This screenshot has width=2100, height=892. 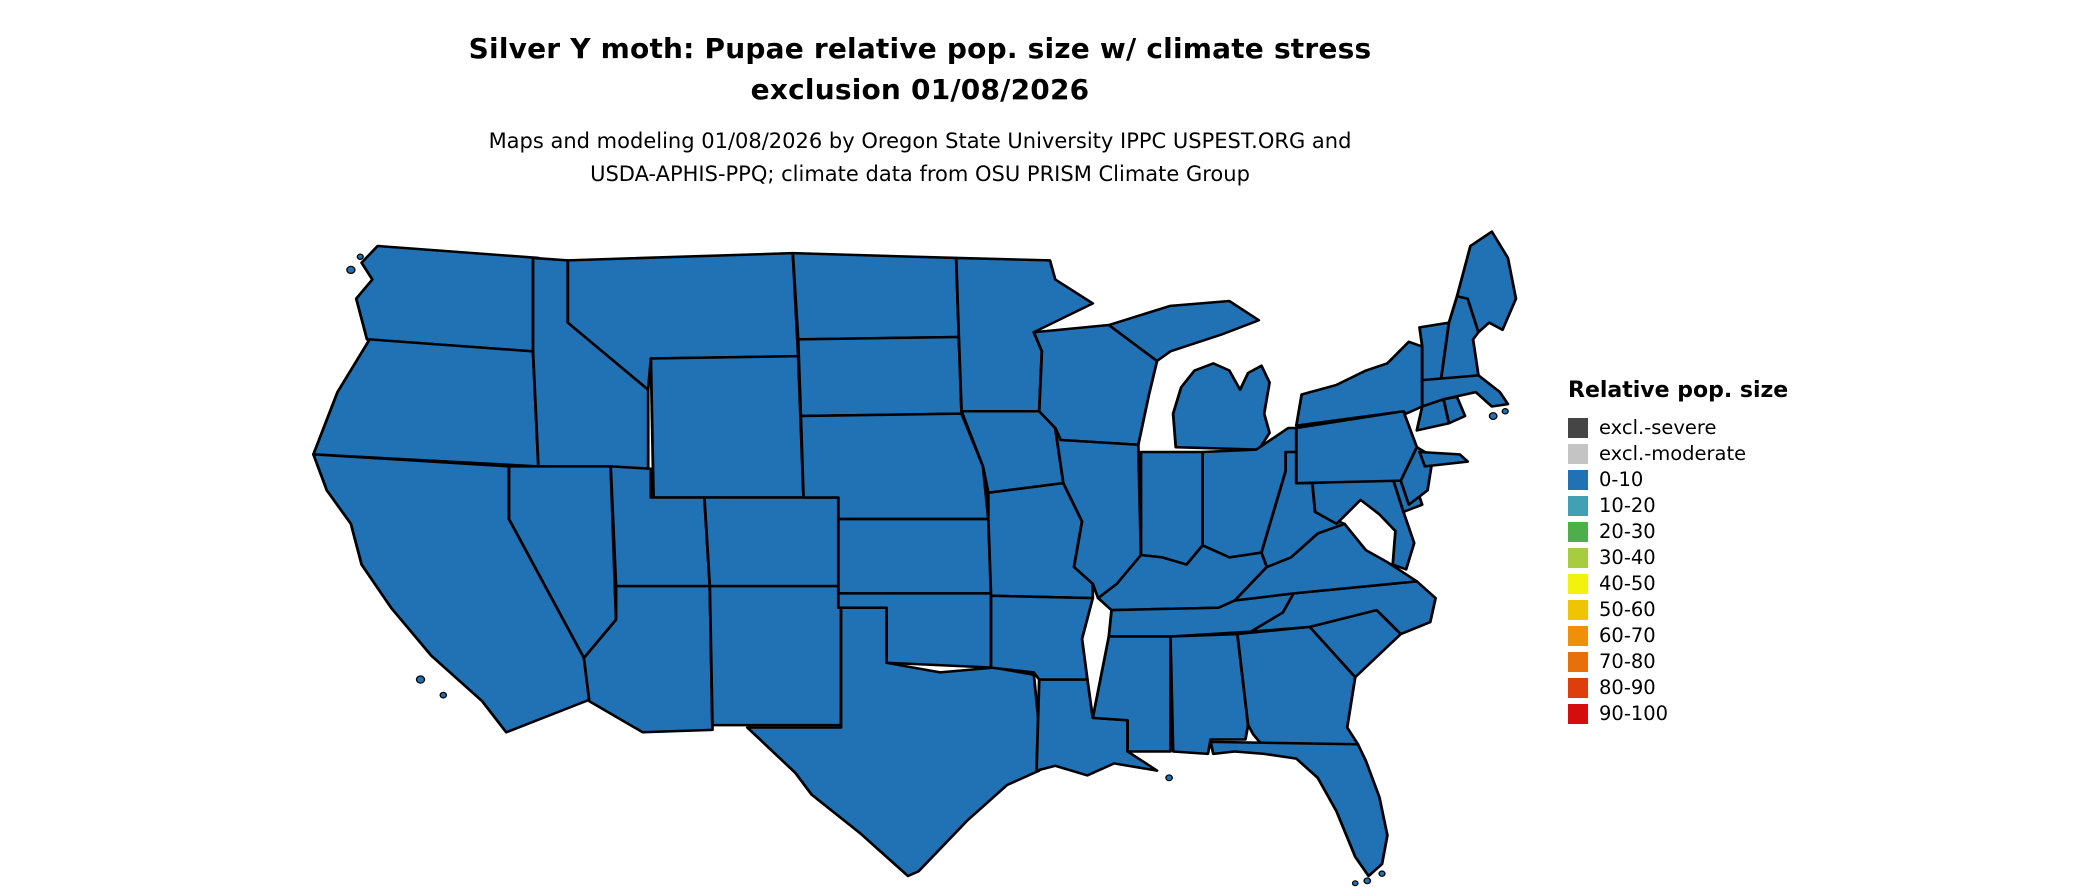 What do you see at coordinates (1184, 331) in the screenshot?
I see `state-michigan-upper-peninsula` at bounding box center [1184, 331].